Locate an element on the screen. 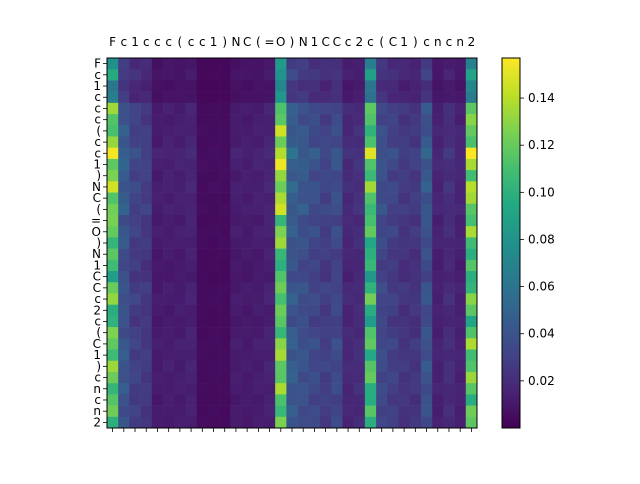  y-tick-label: 1 is located at coordinates (97, 86).